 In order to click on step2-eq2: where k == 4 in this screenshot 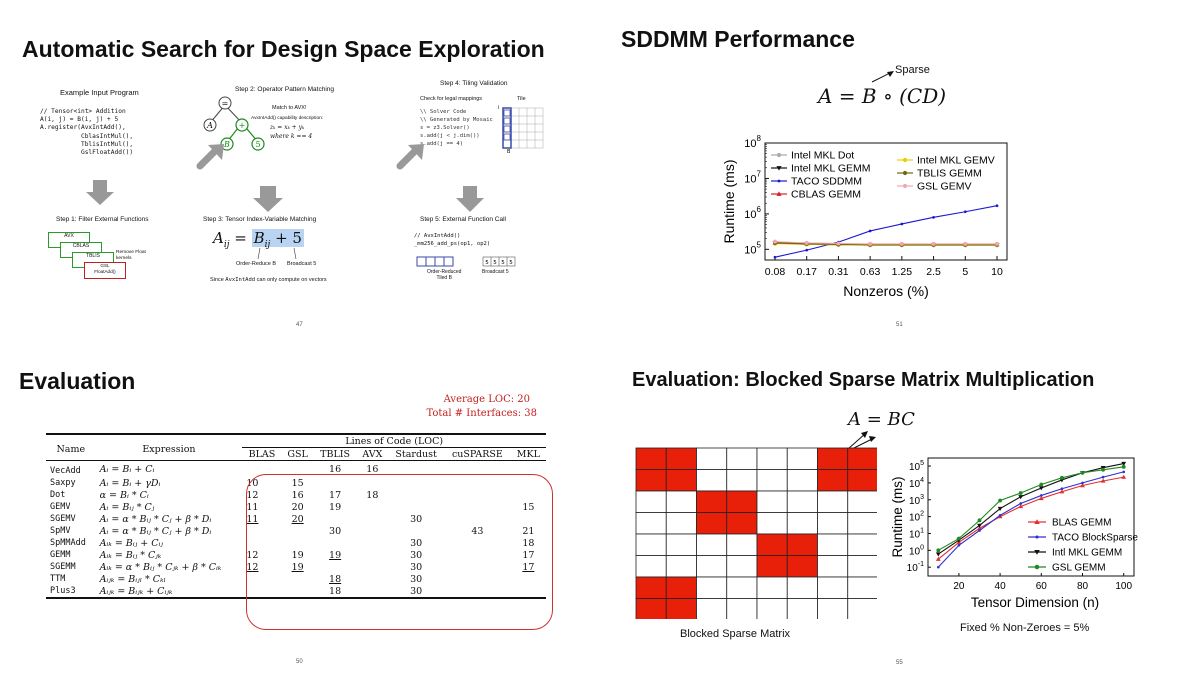, I will do `click(291, 136)`.